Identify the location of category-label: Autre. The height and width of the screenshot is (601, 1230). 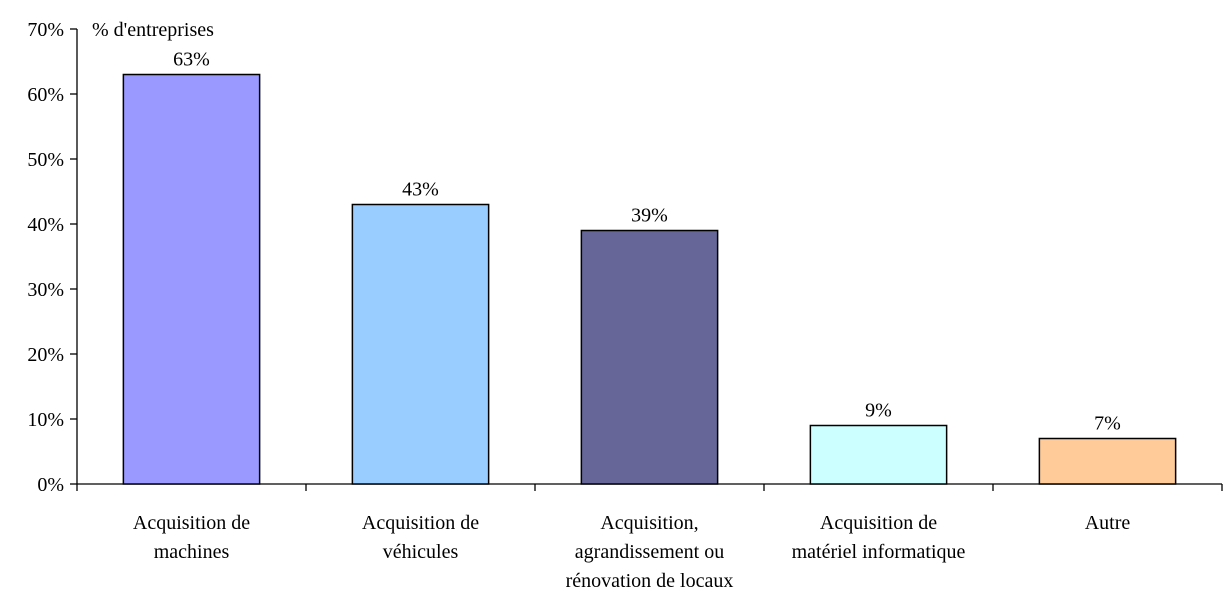
(1108, 523).